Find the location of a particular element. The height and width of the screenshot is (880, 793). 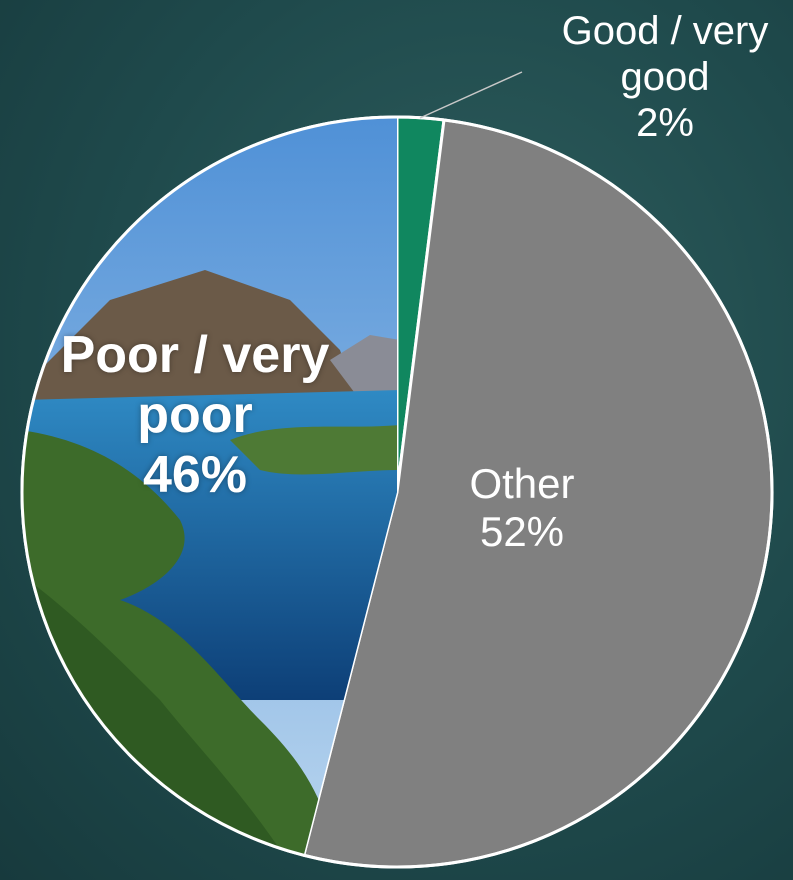

slice-label: Other 52% is located at coordinates (522, 508).